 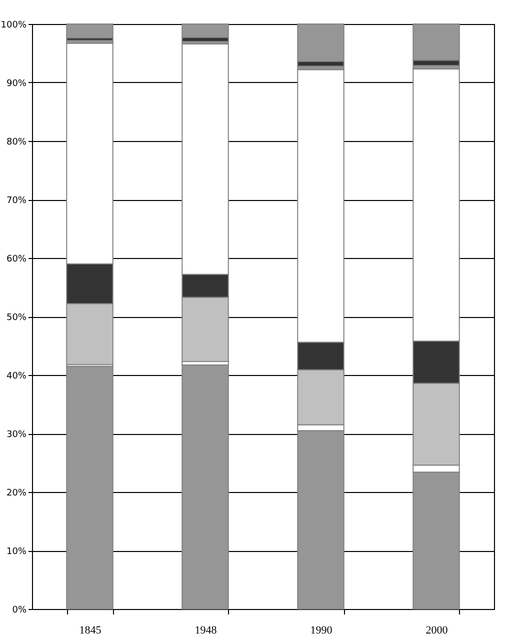 I want to click on x-tick-label: 1948, so click(x=206, y=629).